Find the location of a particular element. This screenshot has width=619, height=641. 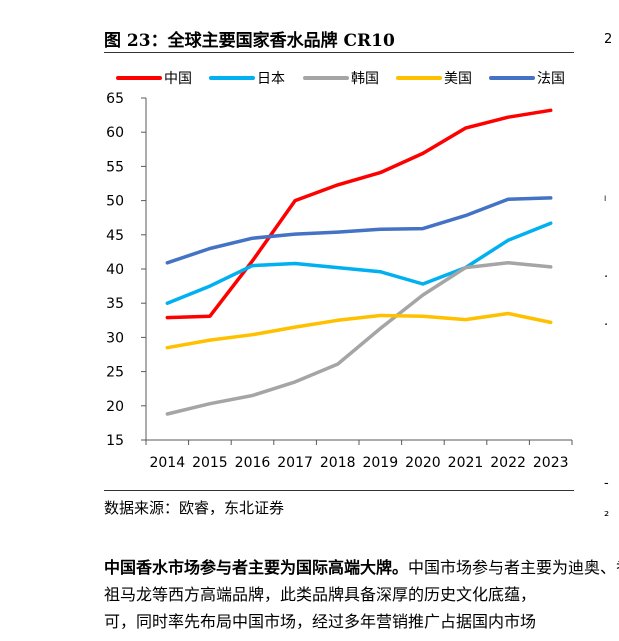

margin-mark: - is located at coordinates (606, 483).